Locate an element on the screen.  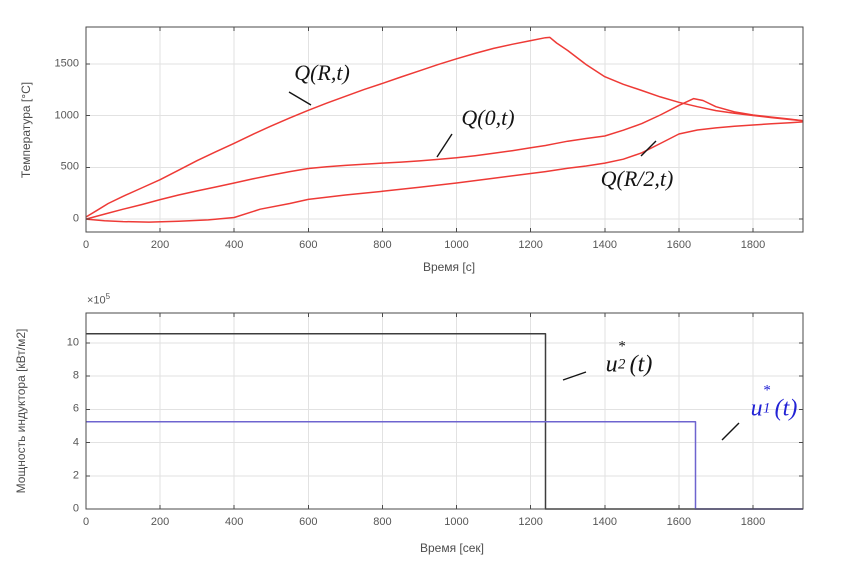
u1-tail: (t) is located at coordinates (786, 408).